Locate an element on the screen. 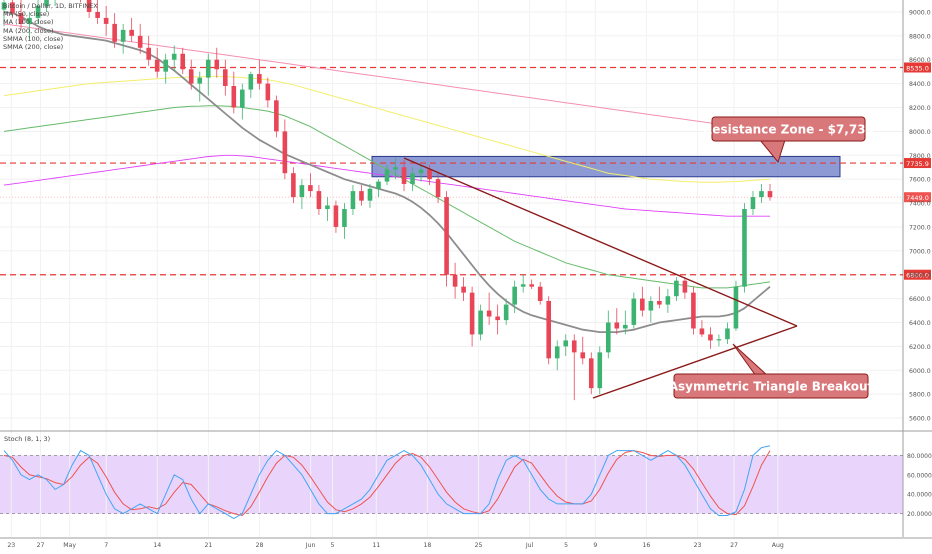 This screenshot has width=932, height=554. time-tick-label: 23 is located at coordinates (698, 545).